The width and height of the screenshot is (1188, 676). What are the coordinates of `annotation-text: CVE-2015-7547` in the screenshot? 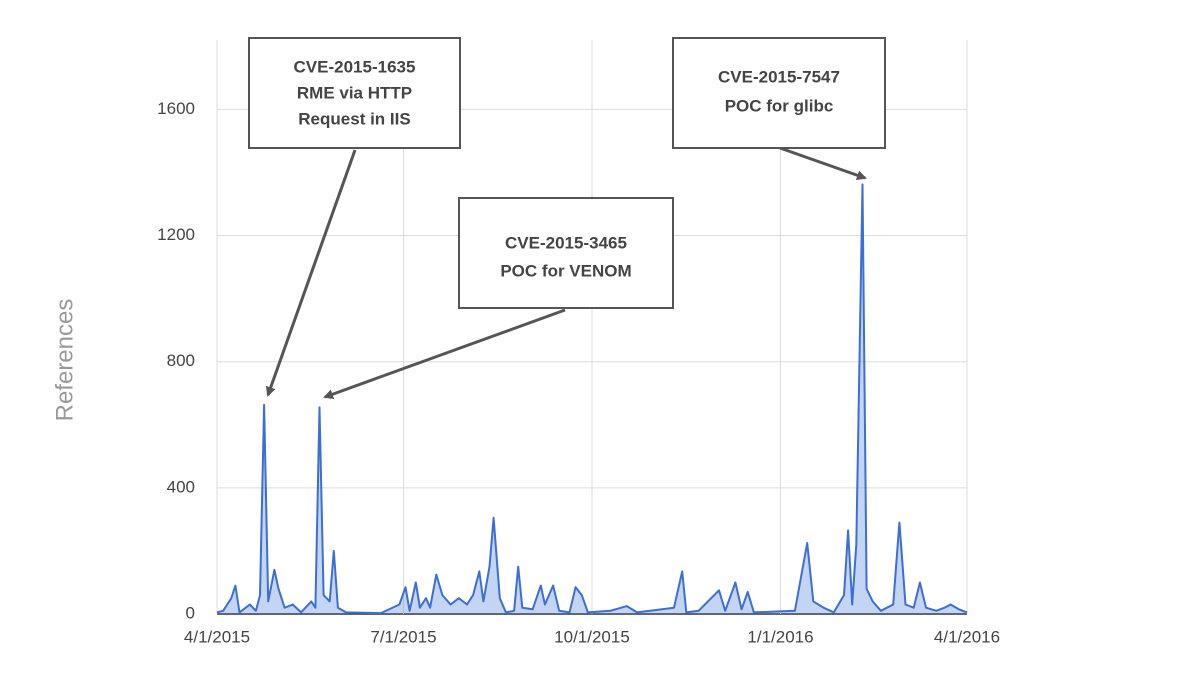 It's located at (779, 76).